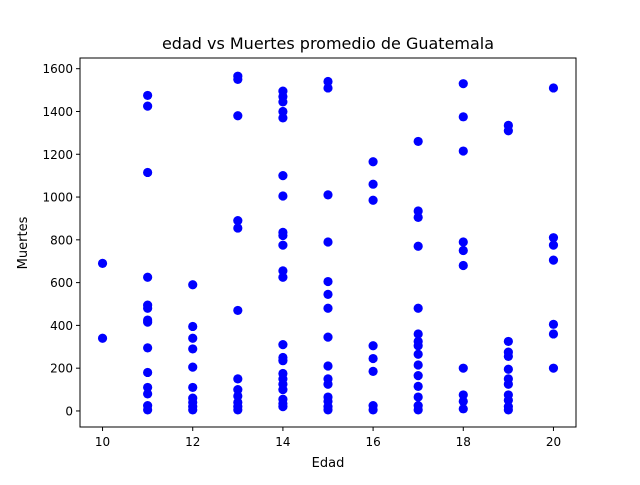 This screenshot has height=485, width=640. Describe the element at coordinates (57, 198) in the screenshot. I see `y-tick-label: 1000` at that location.